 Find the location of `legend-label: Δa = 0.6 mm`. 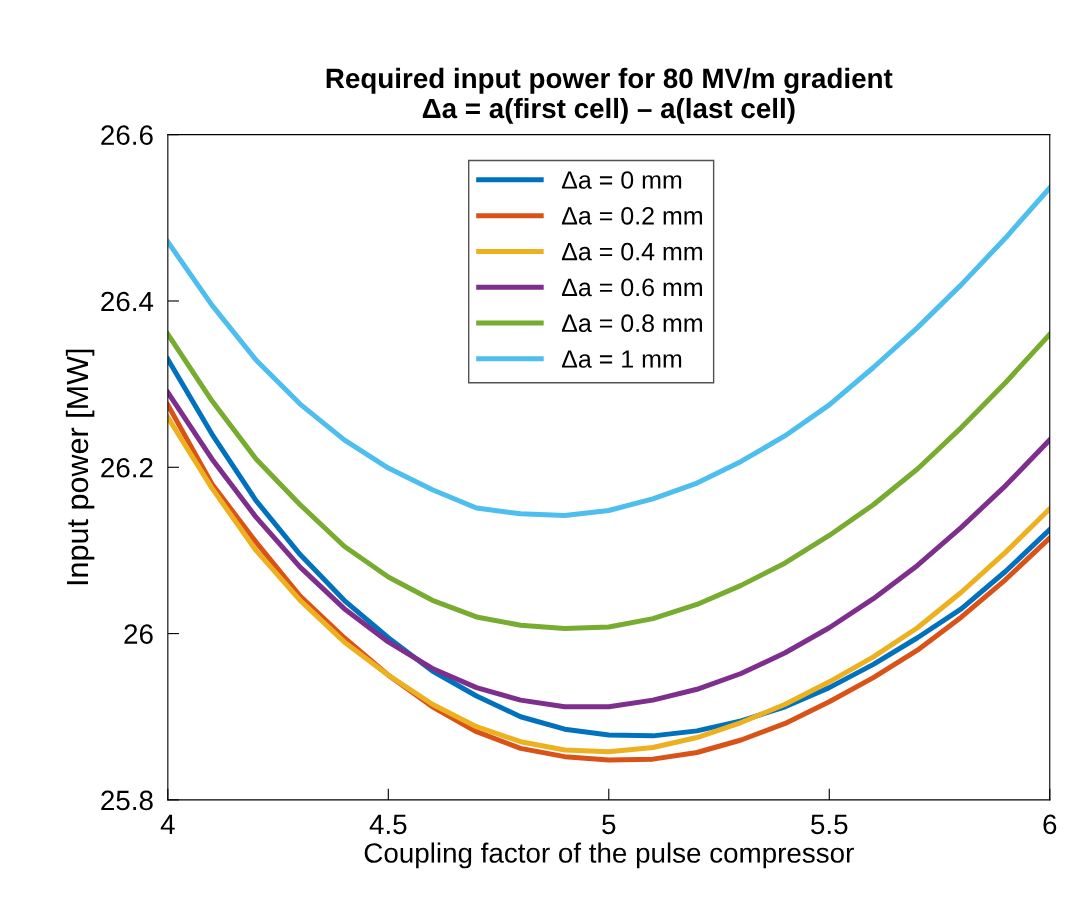

legend-label: Δa = 0.6 mm is located at coordinates (631, 287).